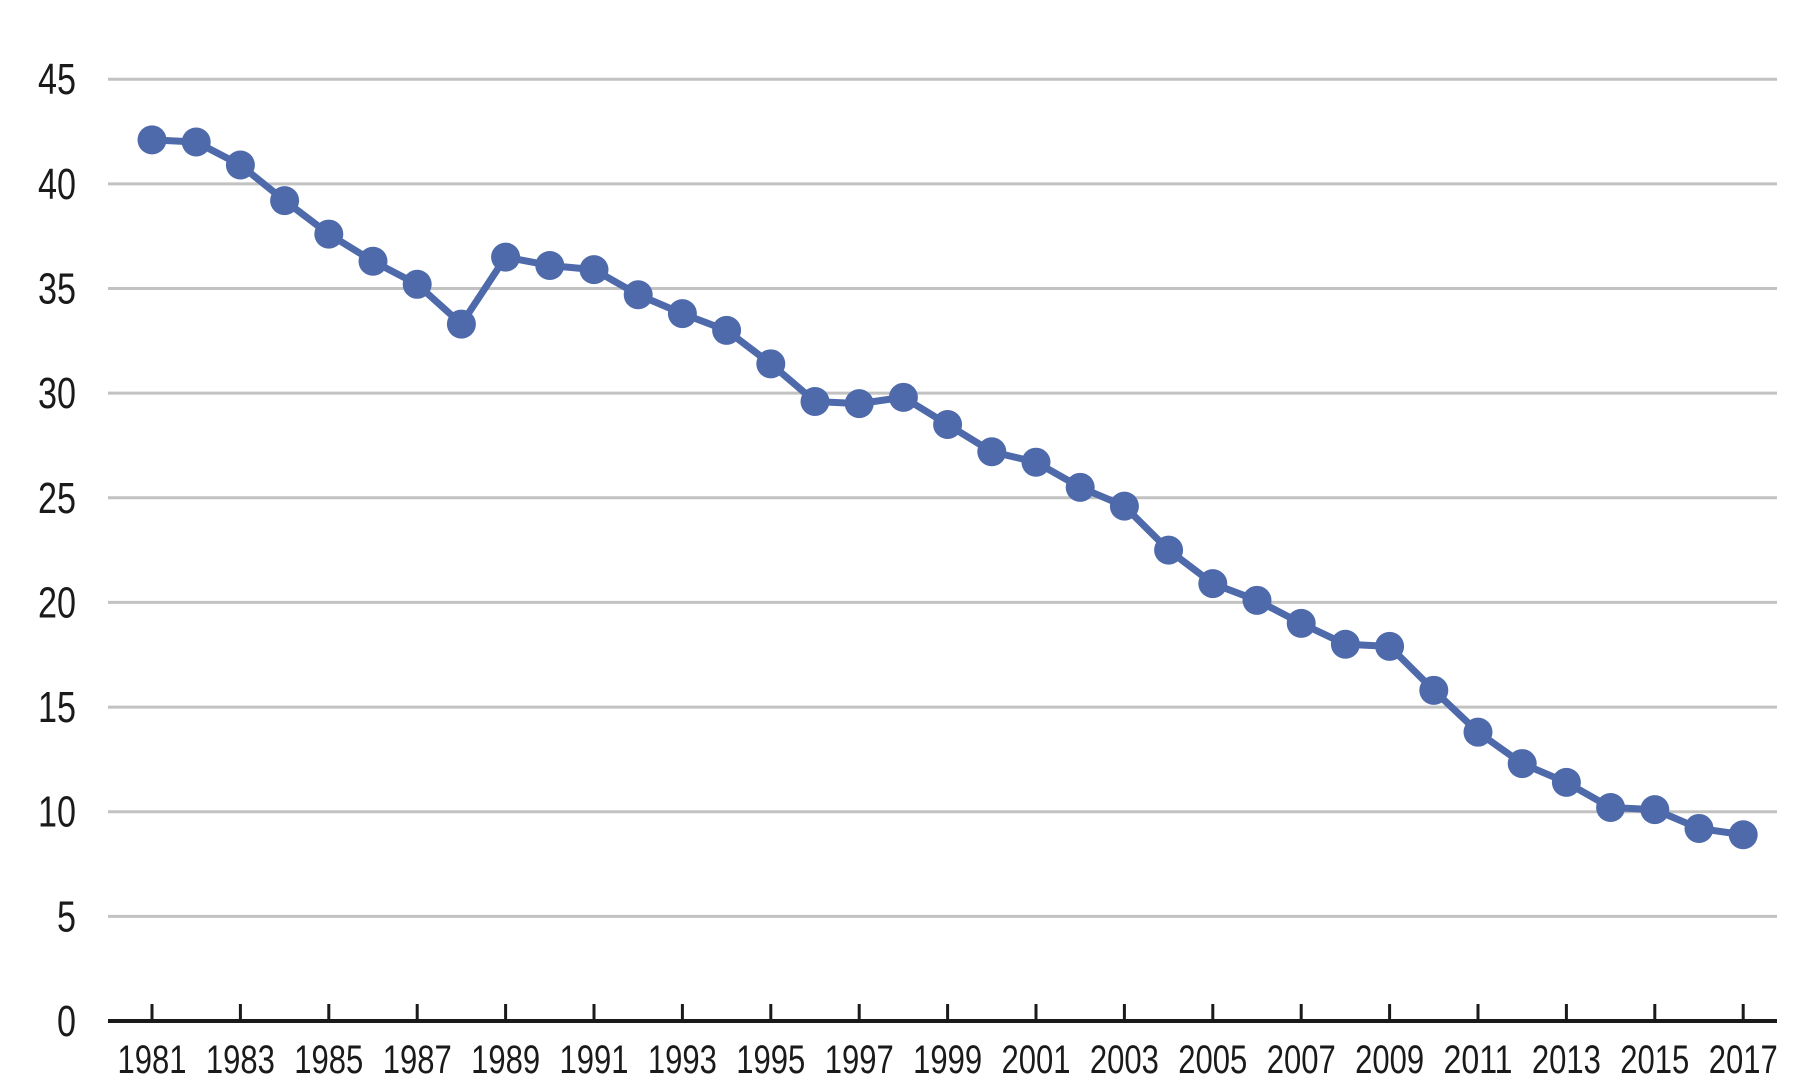 The height and width of the screenshot is (1092, 1806). What do you see at coordinates (1301, 1060) in the screenshot?
I see `x-axis-tick-label: 2007` at bounding box center [1301, 1060].